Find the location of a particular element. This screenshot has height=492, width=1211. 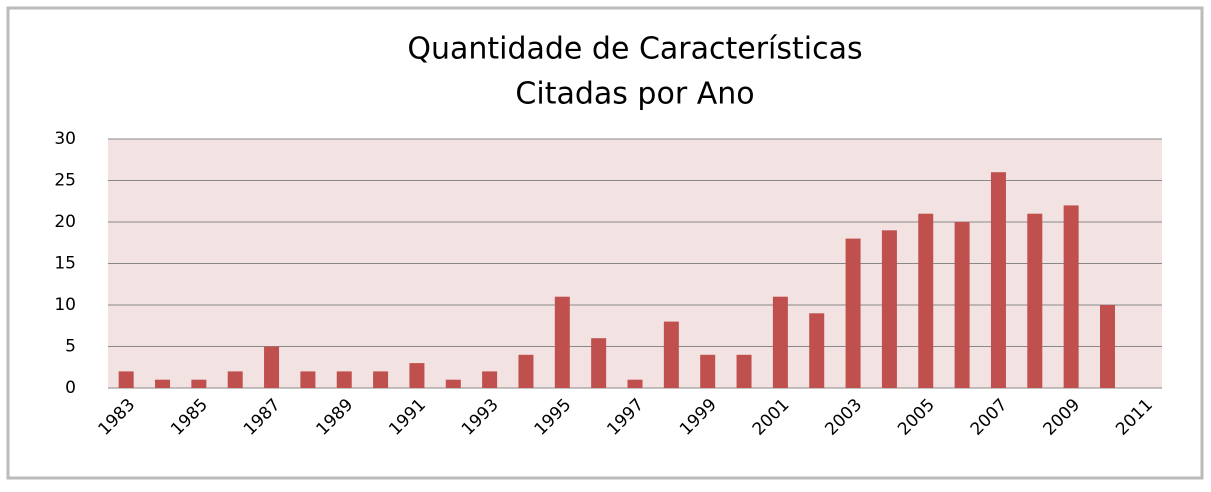

y-tick-label: 5 is located at coordinates (70, 347).